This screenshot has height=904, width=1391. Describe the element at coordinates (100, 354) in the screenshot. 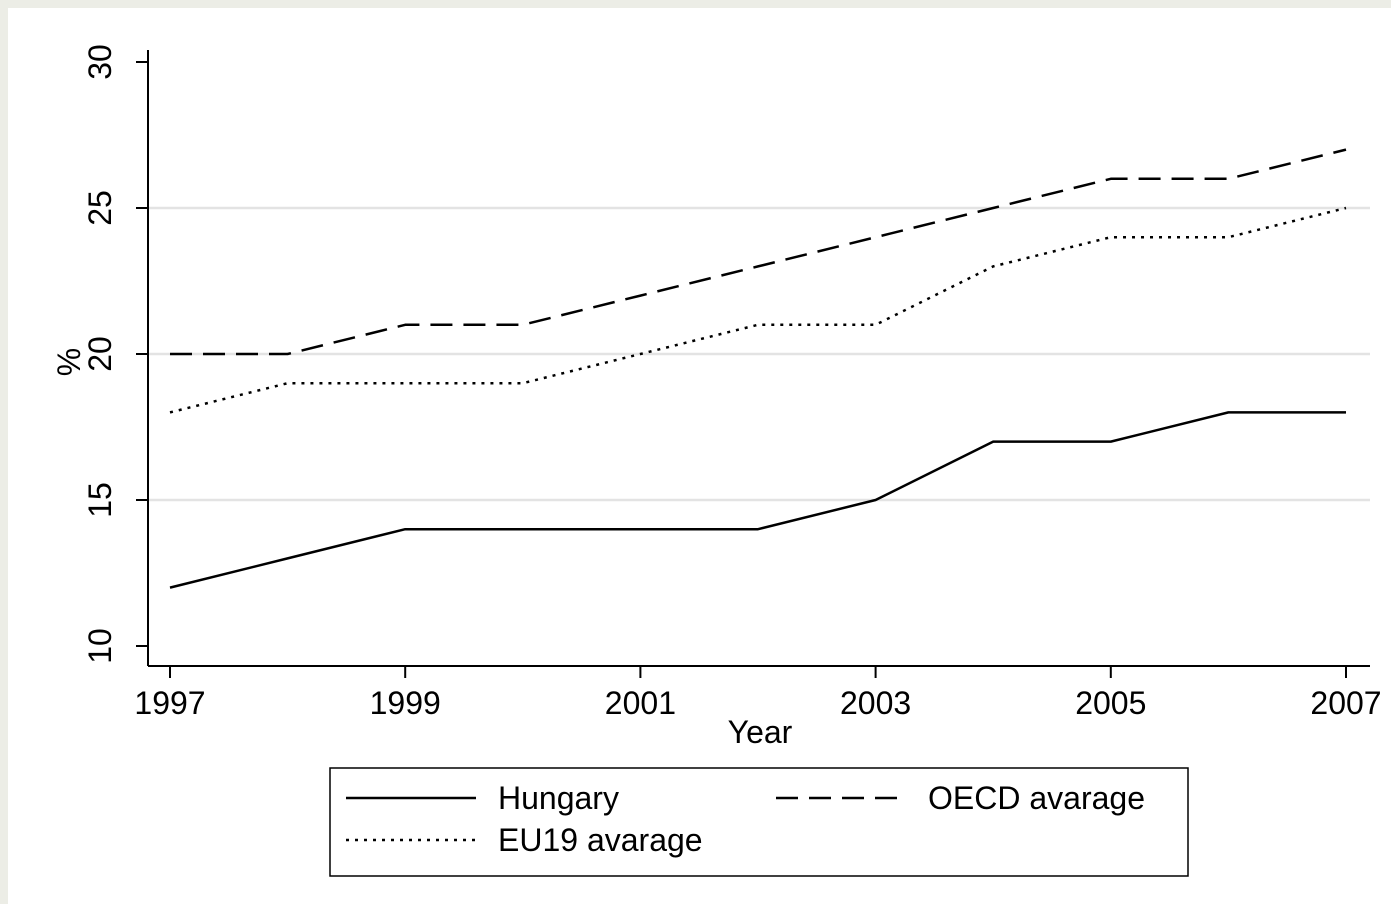

I see `y-tick-label: 20` at that location.